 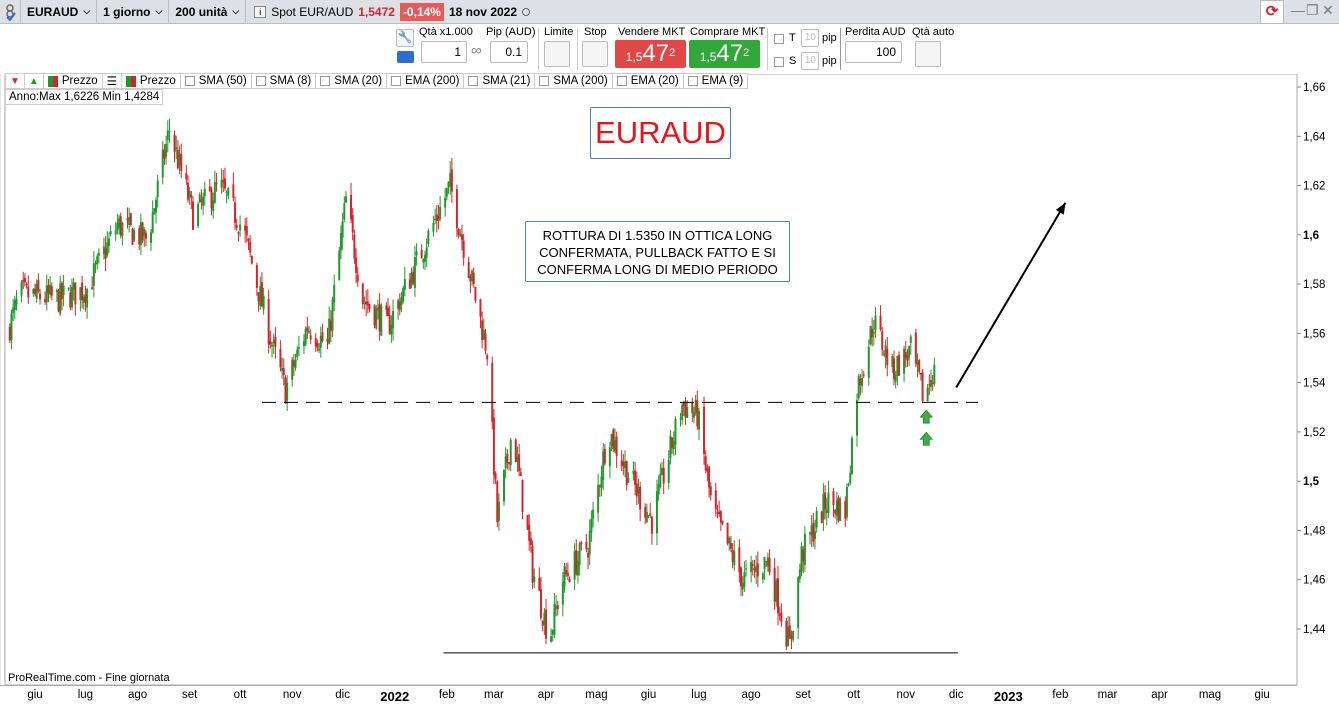 What do you see at coordinates (10, 12) in the screenshot?
I see `link-icon` at bounding box center [10, 12].